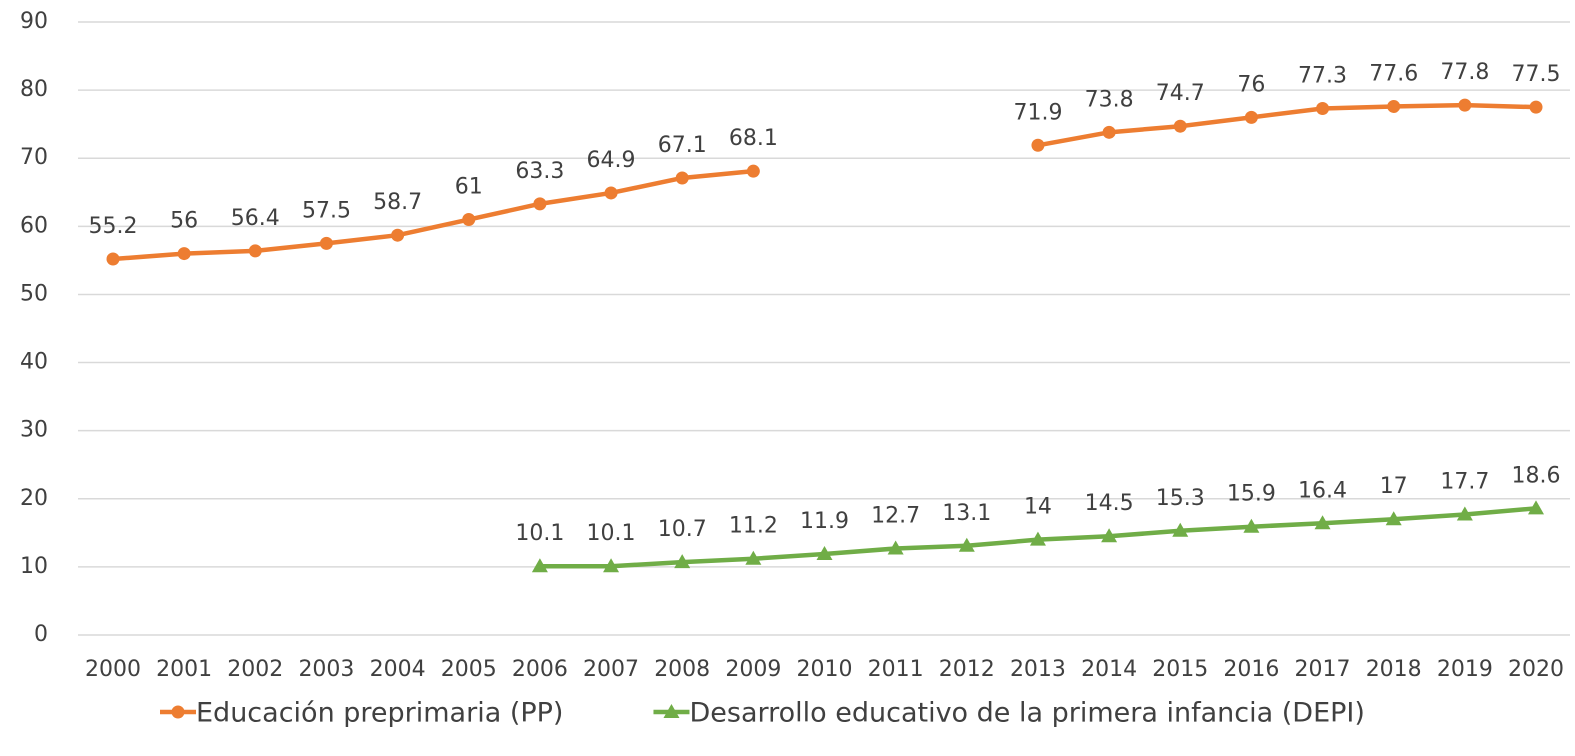 The width and height of the screenshot is (1575, 756). Describe the element at coordinates (1393, 73) in the screenshot. I see `data-label: 77.6` at that location.